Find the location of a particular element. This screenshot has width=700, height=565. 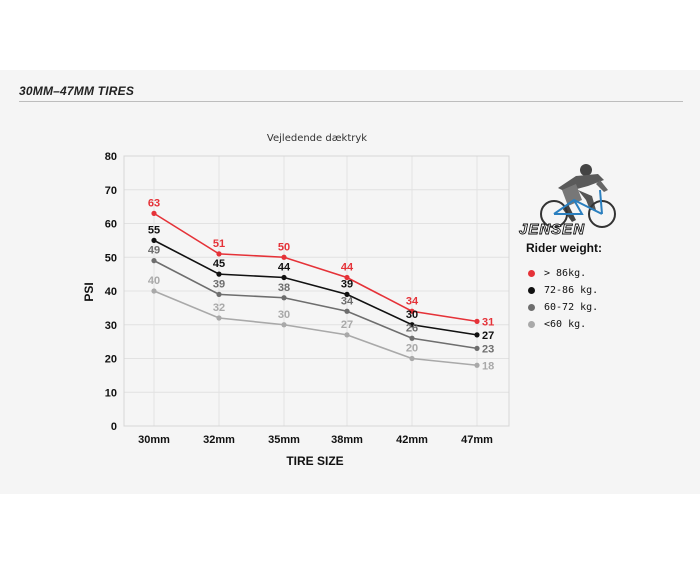

legend-item-3: <60 kg. is located at coordinates (601, 324).